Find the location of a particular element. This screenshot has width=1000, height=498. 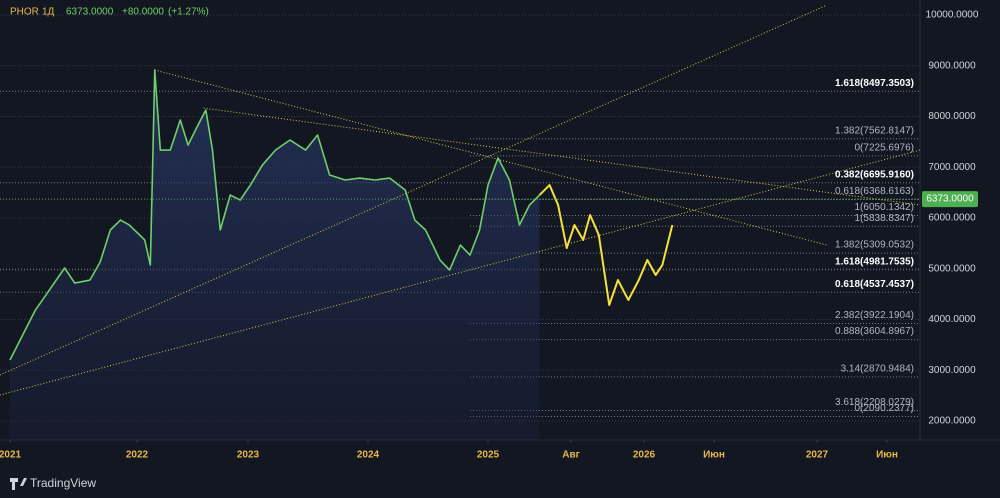

x-tick-label: Авг is located at coordinates (571, 455).